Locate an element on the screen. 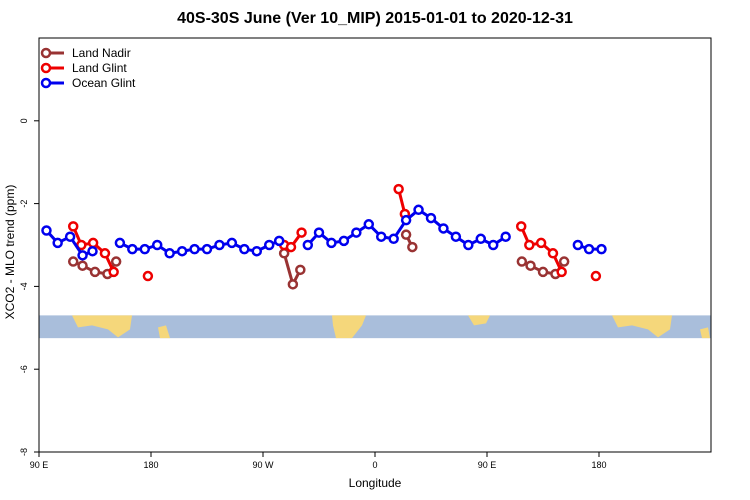 Image resolution: width=750 pixels, height=500 pixels. legend-item-land-nadir: Land Nadir is located at coordinates (87, 52).